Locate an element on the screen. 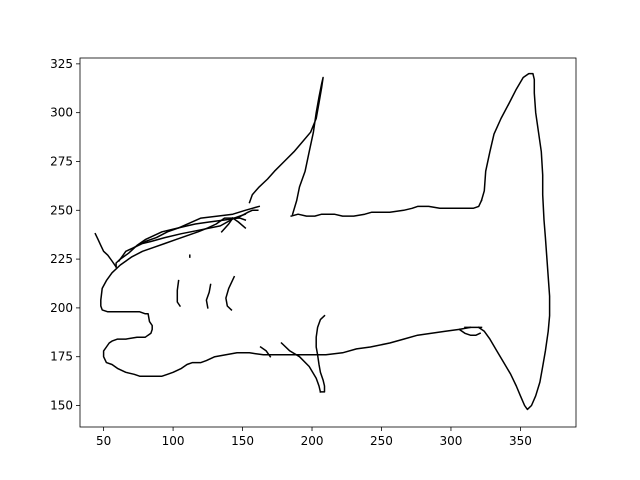 This screenshot has width=640, height=480. y-tick-label: 275 is located at coordinates (61, 161).